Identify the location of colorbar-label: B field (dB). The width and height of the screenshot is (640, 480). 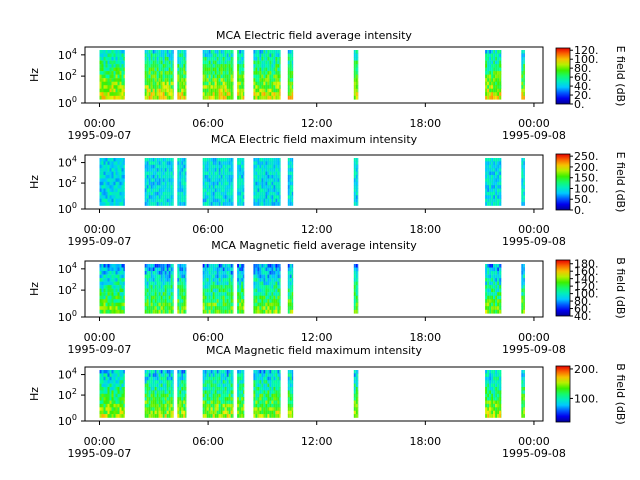
(620, 287).